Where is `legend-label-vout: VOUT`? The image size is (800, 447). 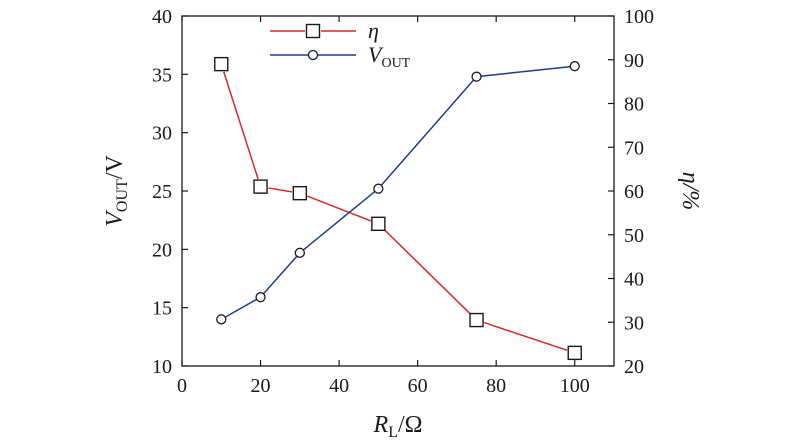
legend-label-vout: VOUT is located at coordinates (389, 56).